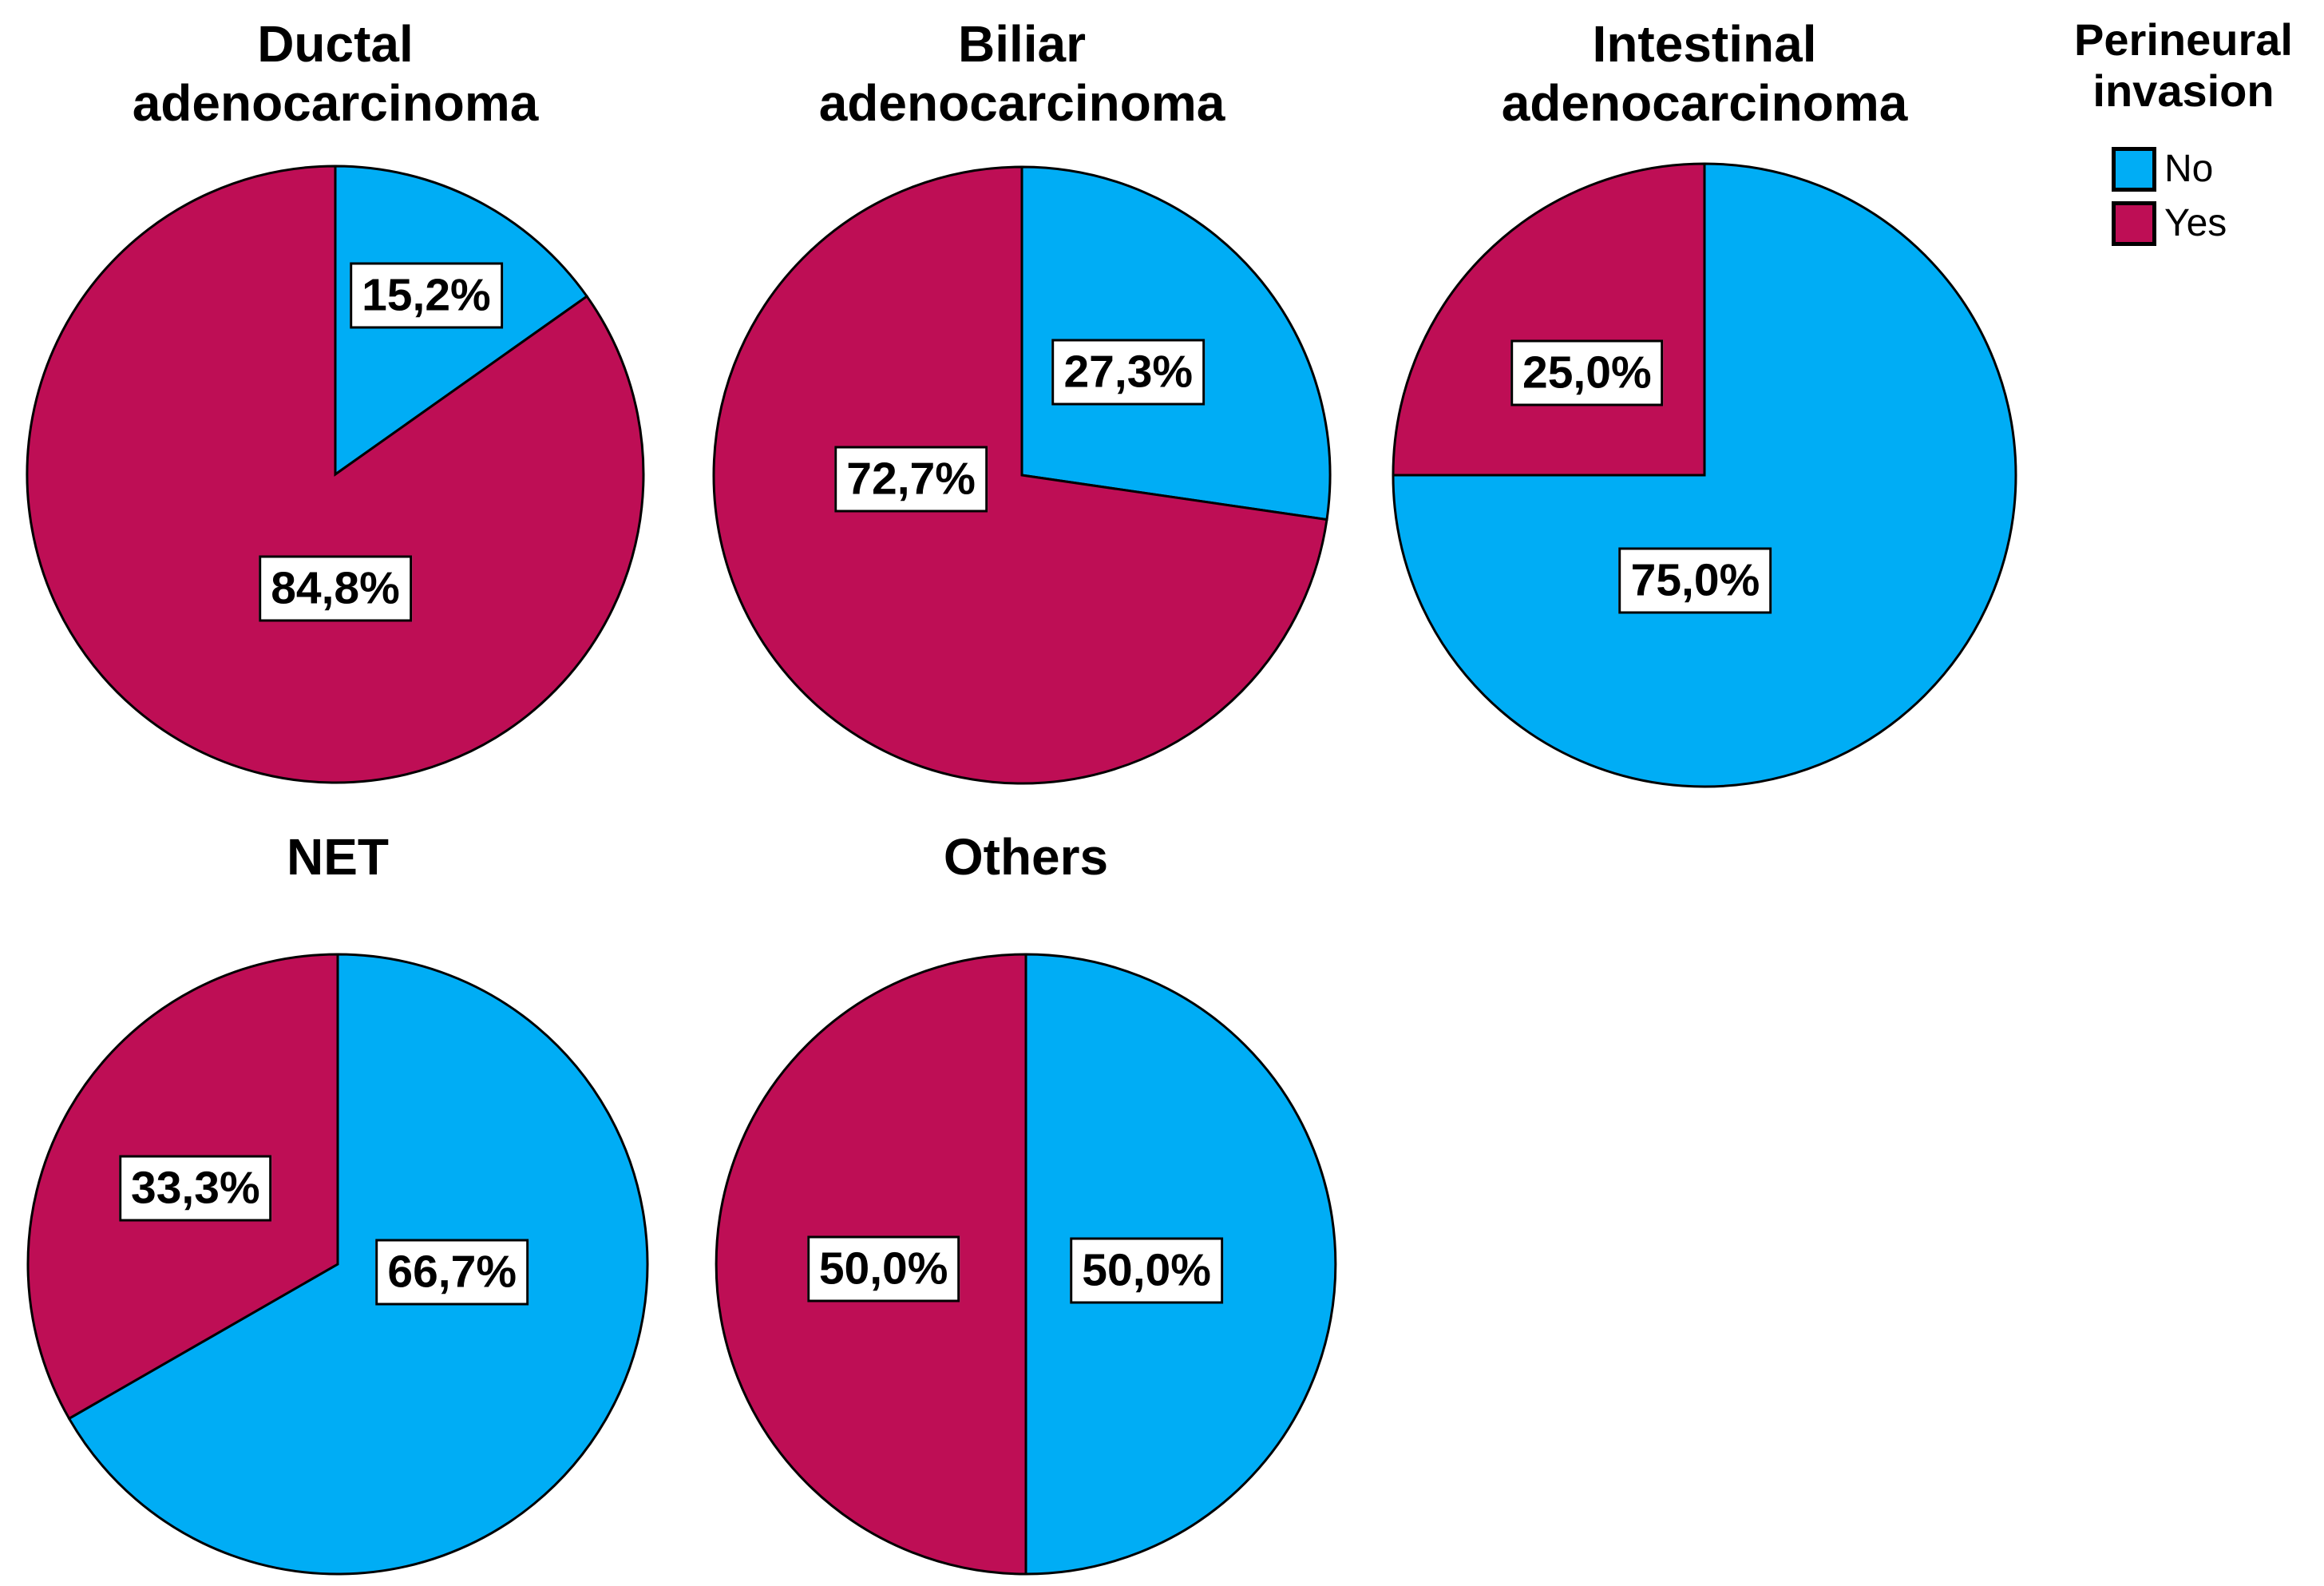 Image resolution: width=2324 pixels, height=1586 pixels. I want to click on slice-label-no: 75,0%, so click(1695, 581).